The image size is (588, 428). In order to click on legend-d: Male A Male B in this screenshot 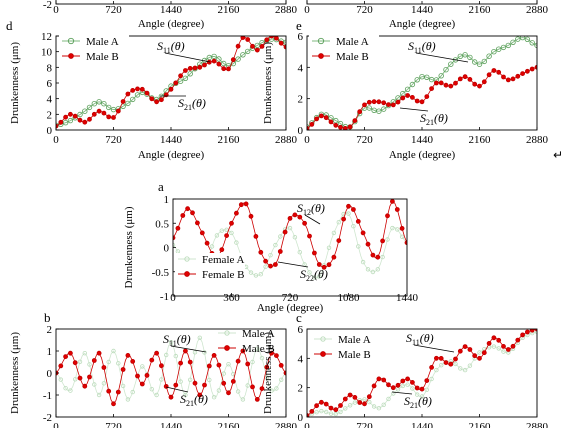, I will do `click(94, 50)`.